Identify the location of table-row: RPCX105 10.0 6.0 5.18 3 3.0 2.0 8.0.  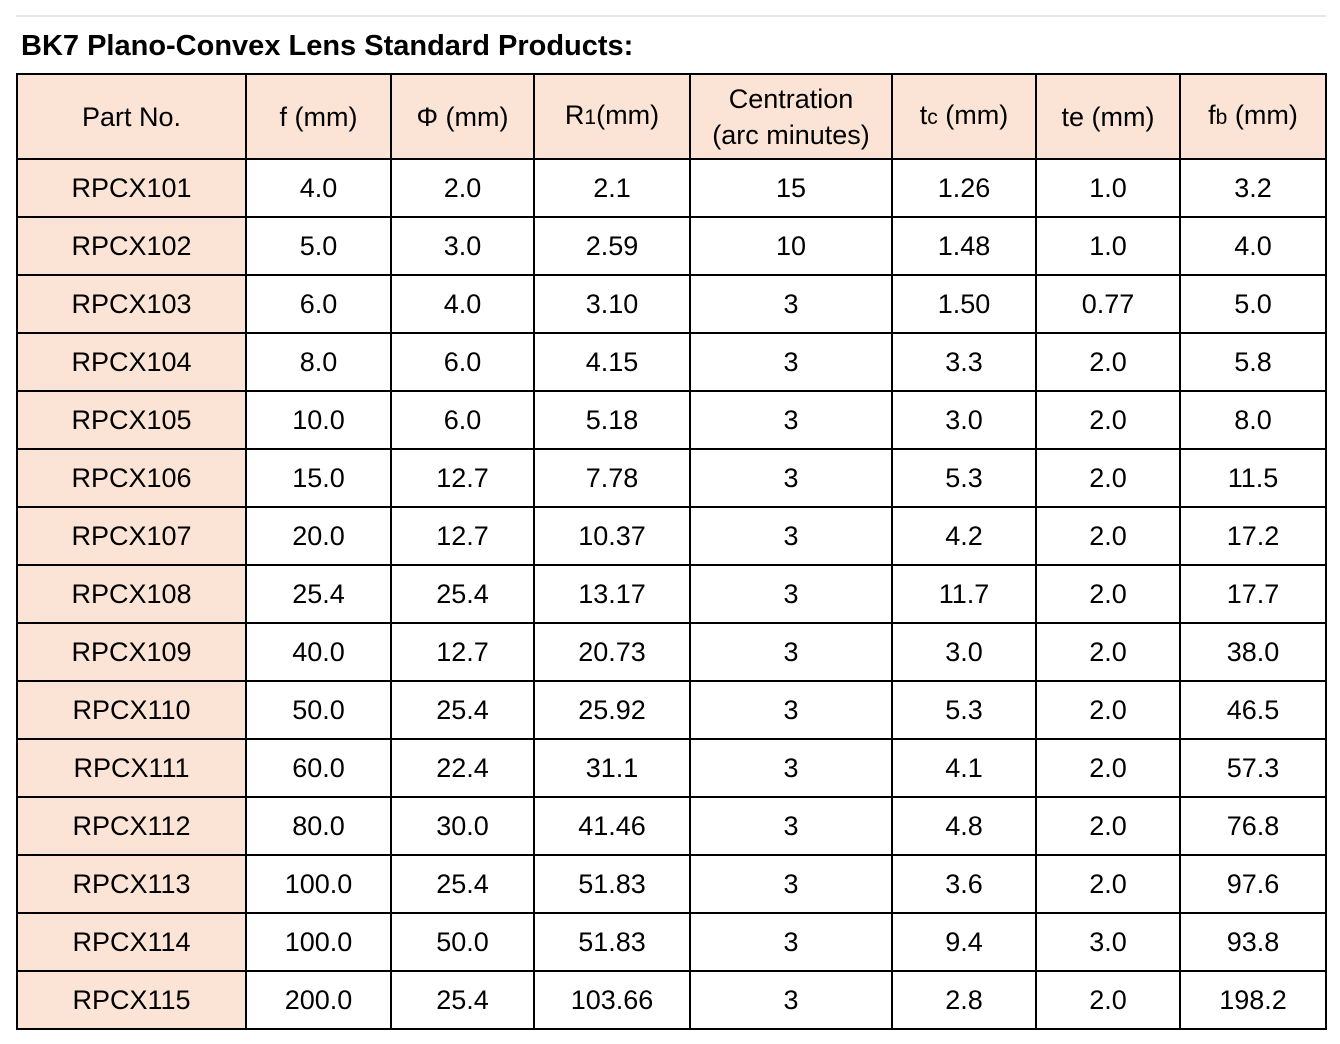
(671, 420).